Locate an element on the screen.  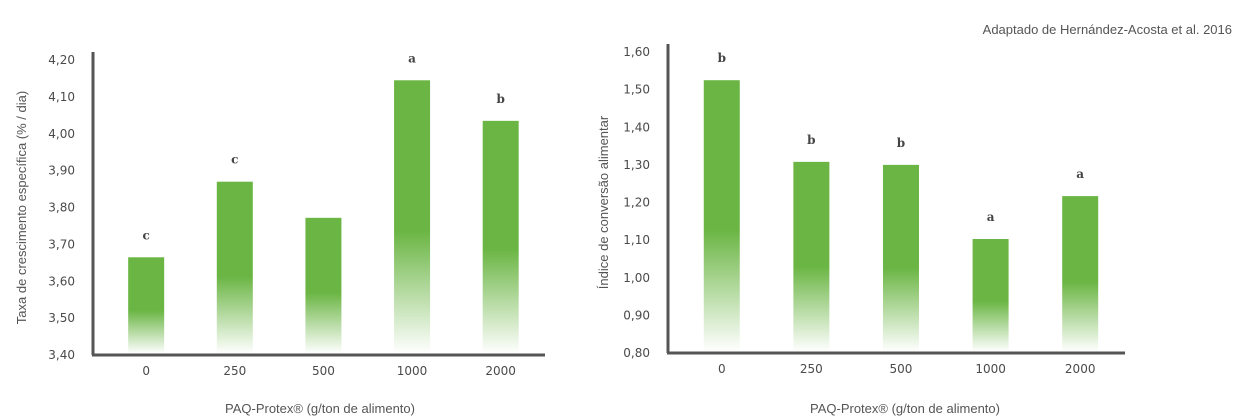
y-tick-label: 1,10 is located at coordinates (636, 240).